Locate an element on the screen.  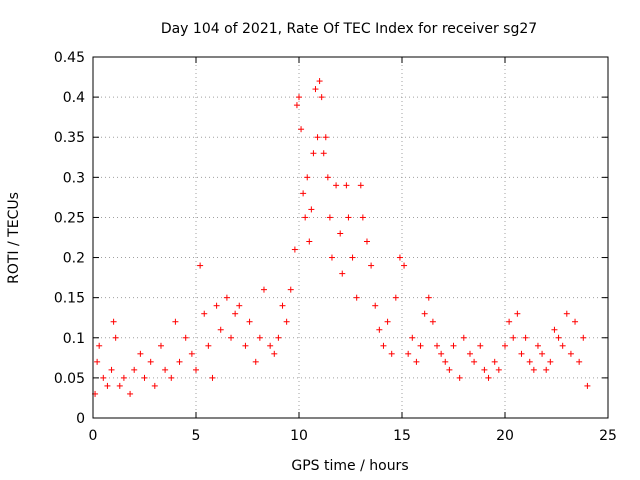
x-tick-label: 5 is located at coordinates (196, 436).